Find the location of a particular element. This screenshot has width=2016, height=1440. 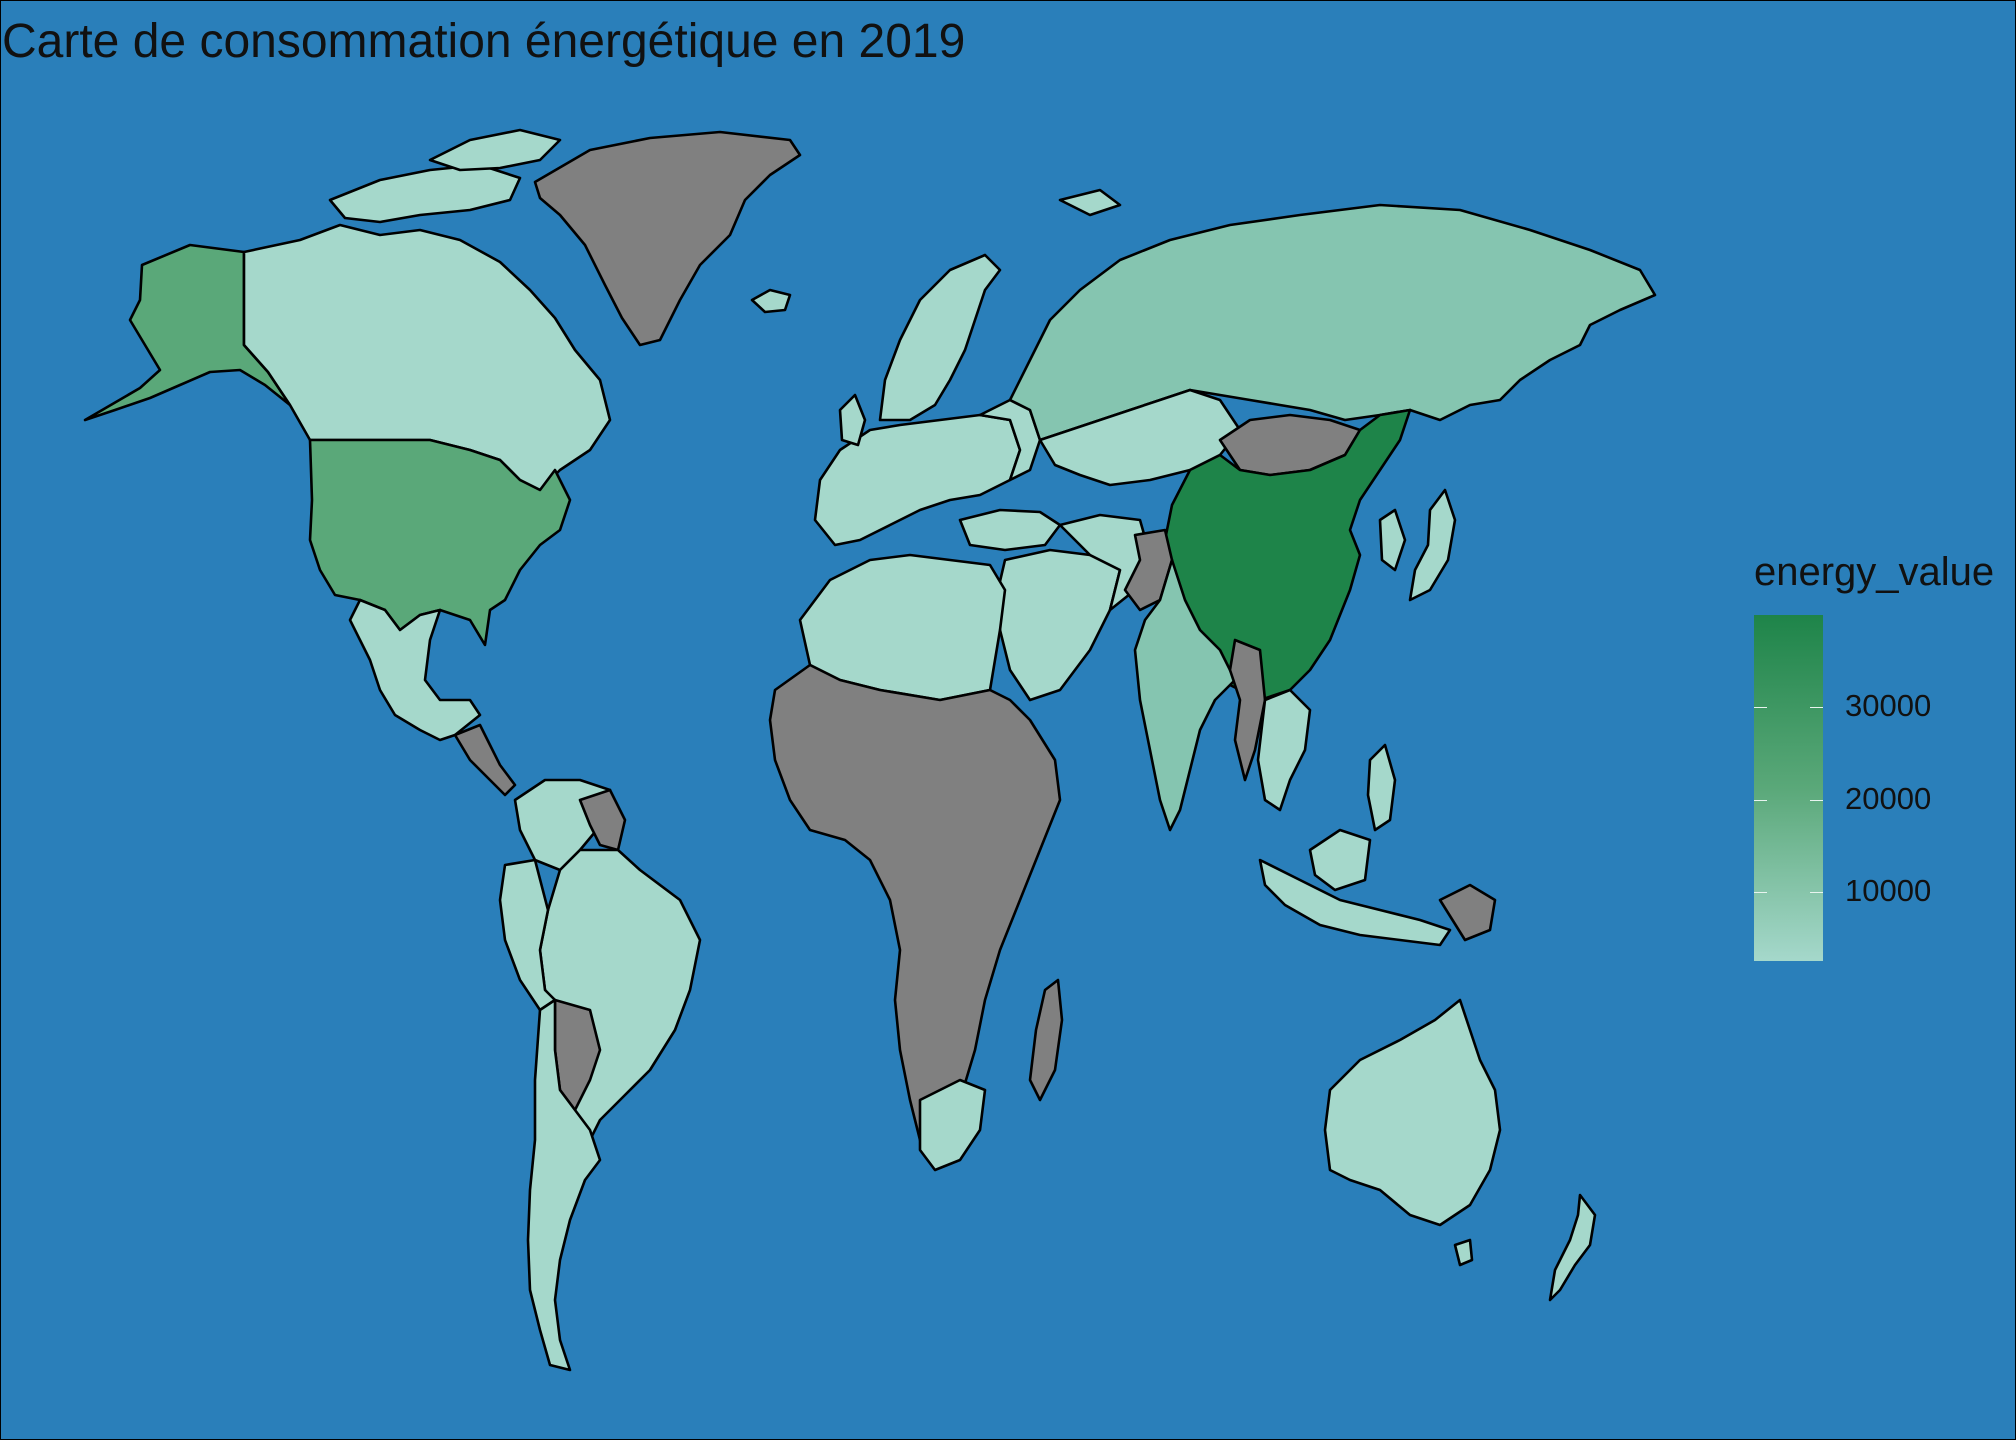

region-united-states is located at coordinates (440, 542).